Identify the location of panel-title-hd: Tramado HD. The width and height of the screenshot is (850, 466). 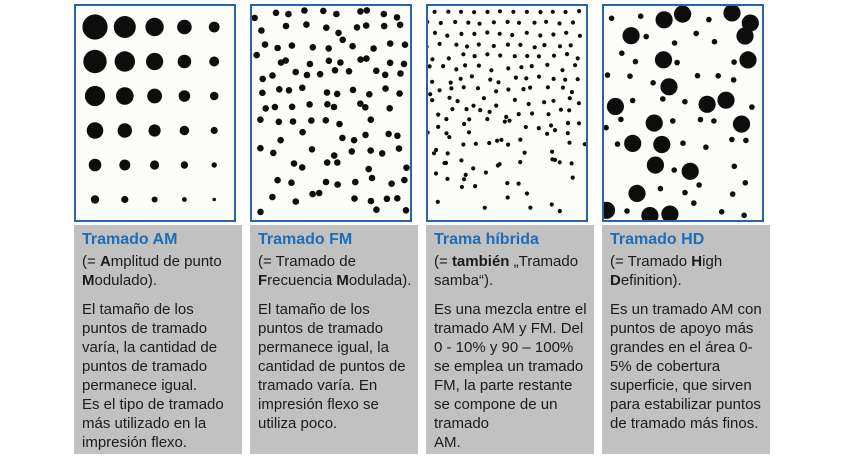
(657, 239).